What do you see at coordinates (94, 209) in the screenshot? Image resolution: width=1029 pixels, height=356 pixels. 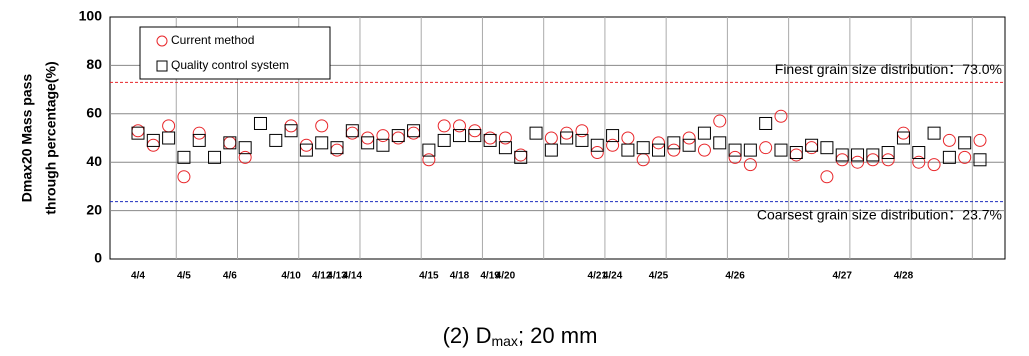 I see `y-tick-label: 20` at bounding box center [94, 209].